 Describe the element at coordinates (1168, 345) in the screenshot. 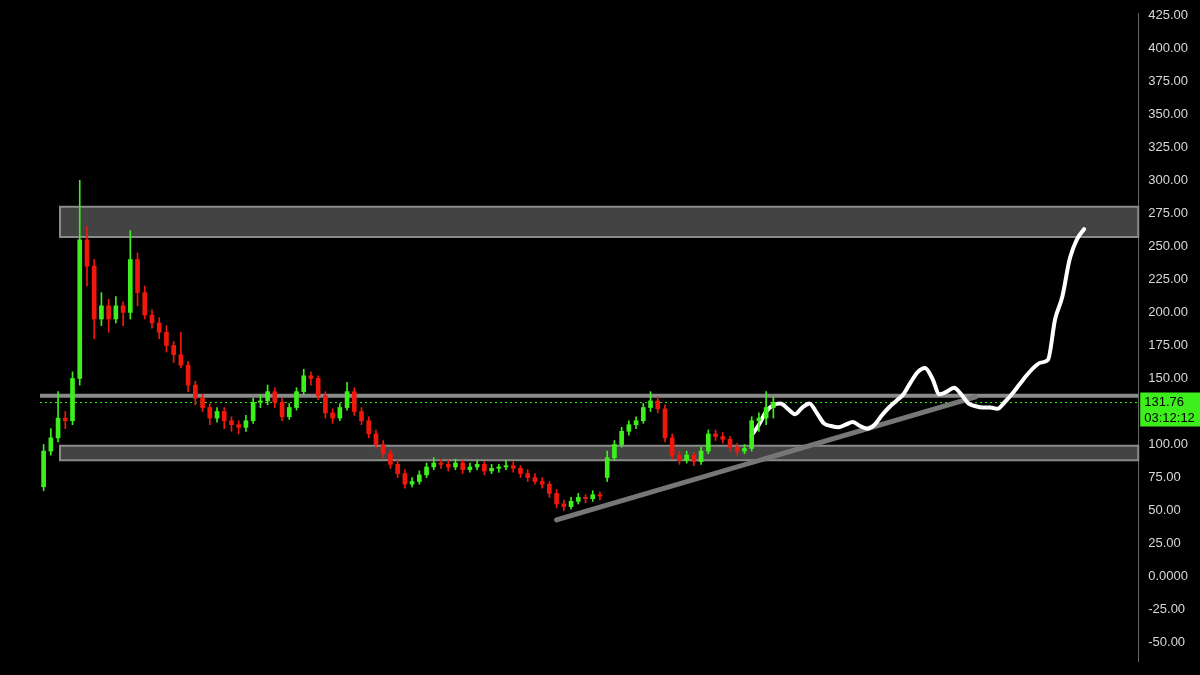

I see `y-tick-label: 175.00` at that location.